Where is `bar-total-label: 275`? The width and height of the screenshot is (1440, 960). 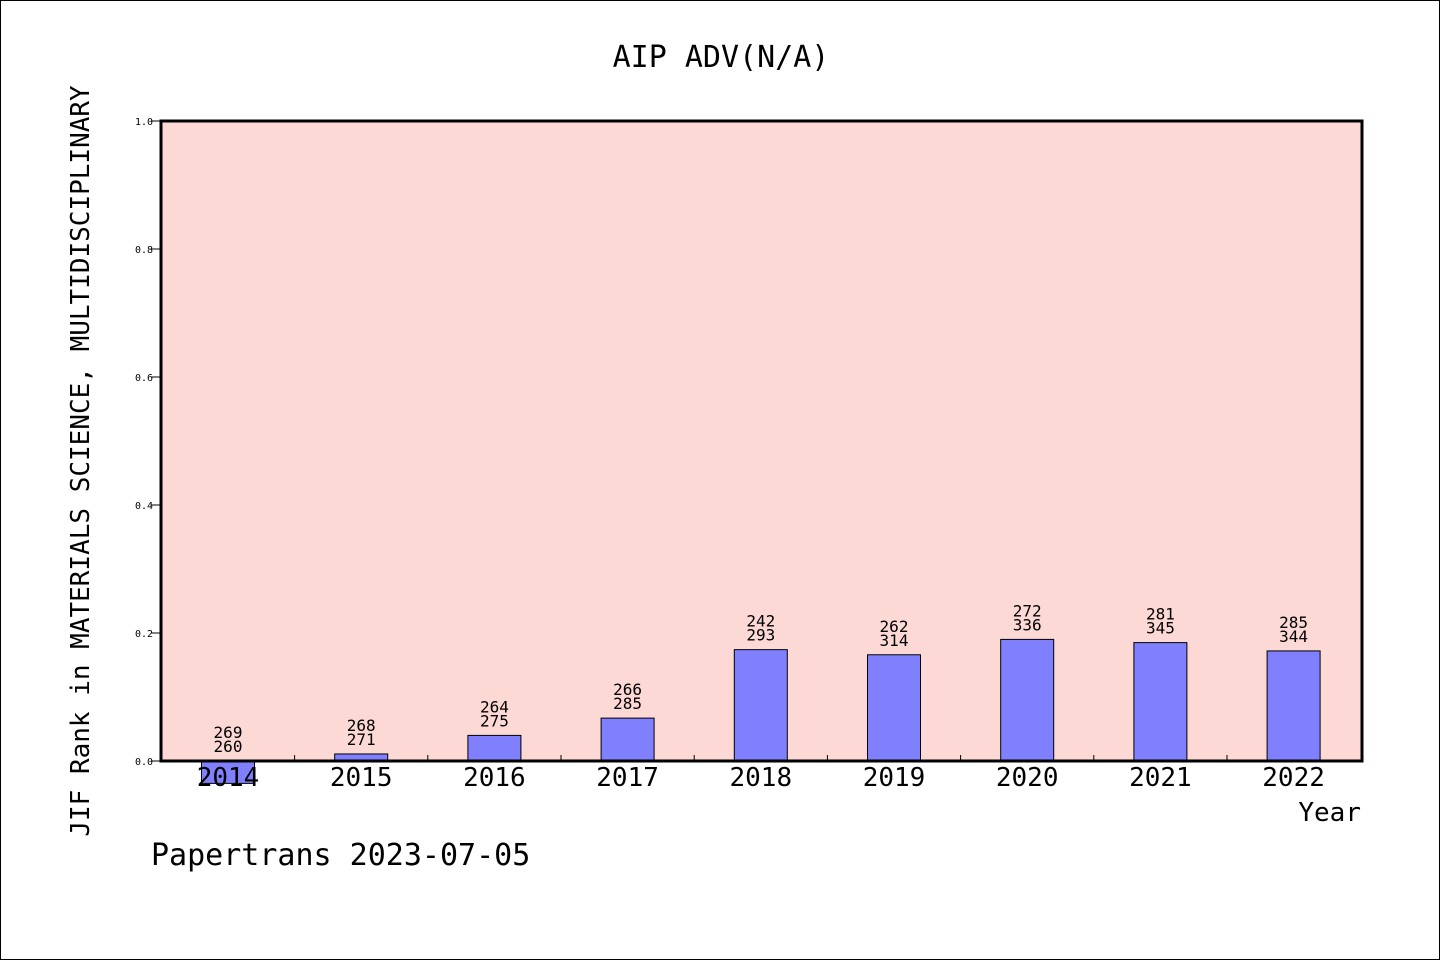
bar-total-label: 275 is located at coordinates (494, 720).